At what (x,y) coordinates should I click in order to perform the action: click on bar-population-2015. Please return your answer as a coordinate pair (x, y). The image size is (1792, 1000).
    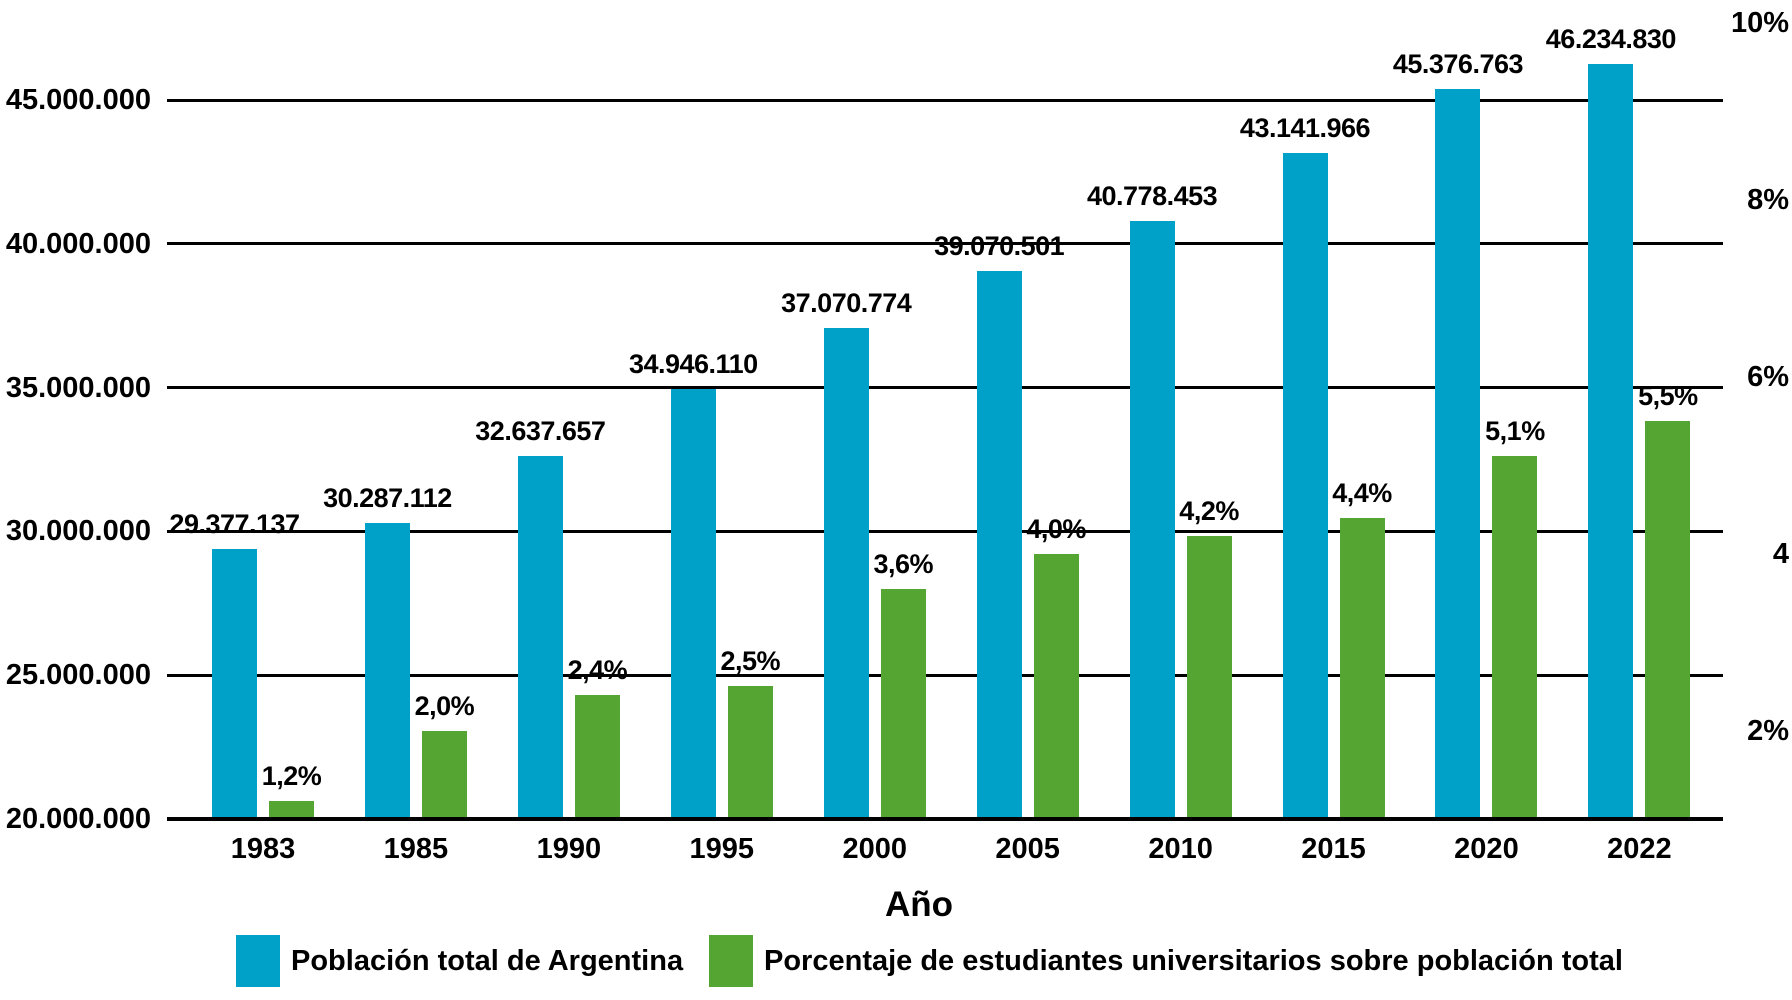
    Looking at the image, I should click on (1305, 486).